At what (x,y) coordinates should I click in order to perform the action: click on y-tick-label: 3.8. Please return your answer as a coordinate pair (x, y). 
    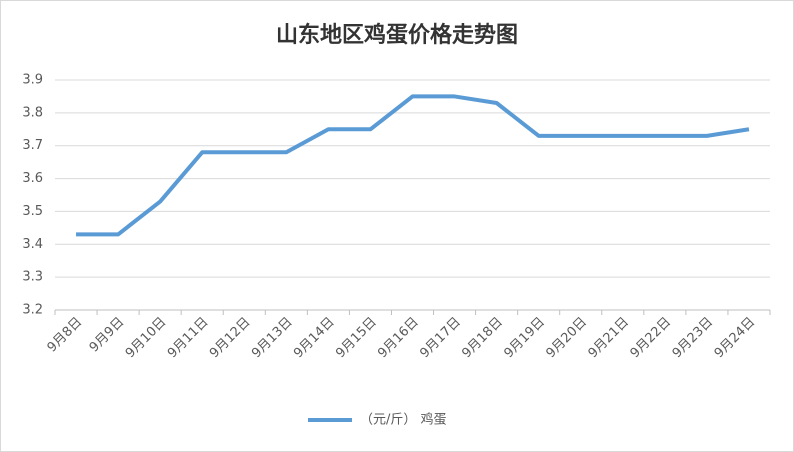
    Looking at the image, I should click on (32, 112).